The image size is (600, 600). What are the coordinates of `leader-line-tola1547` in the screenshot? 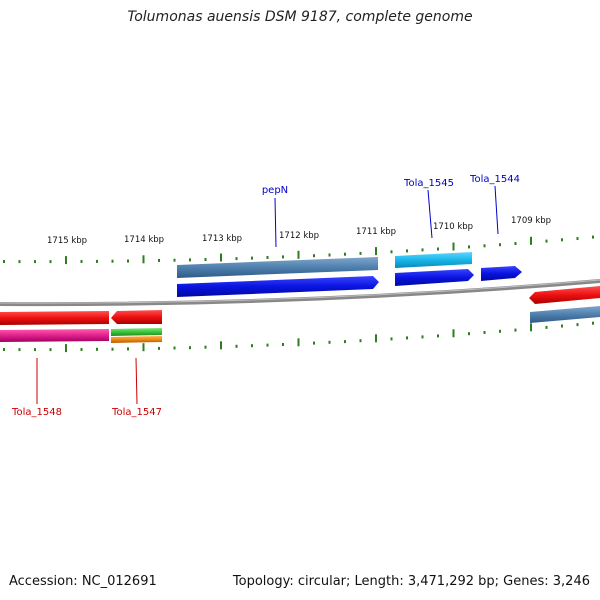 It's located at (136, 381).